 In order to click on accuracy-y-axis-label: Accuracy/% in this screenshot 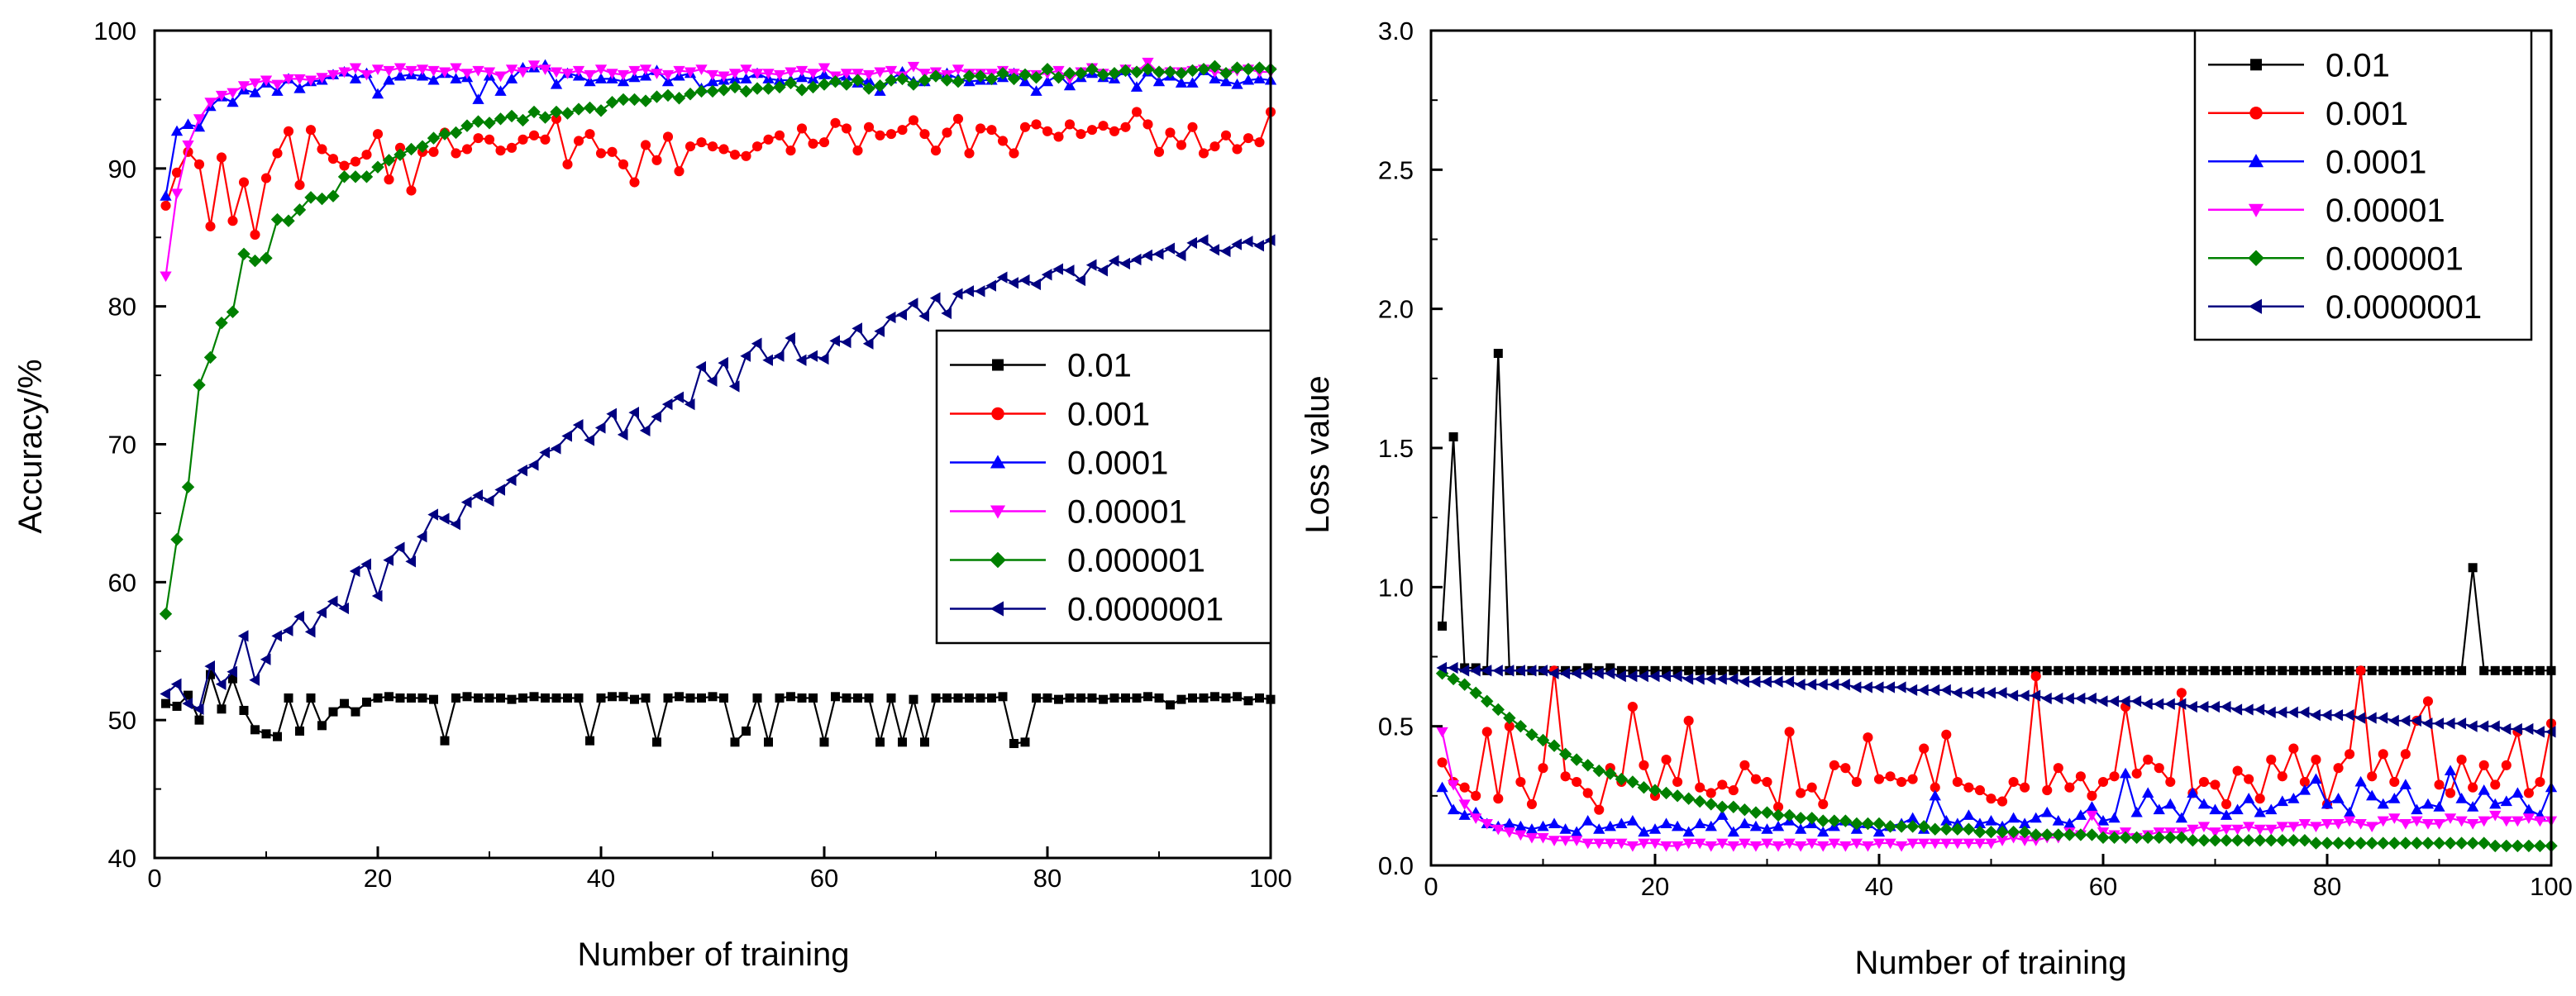, I will do `click(30, 446)`.